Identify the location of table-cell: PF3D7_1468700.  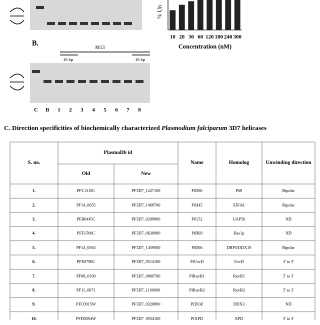
(146, 204).